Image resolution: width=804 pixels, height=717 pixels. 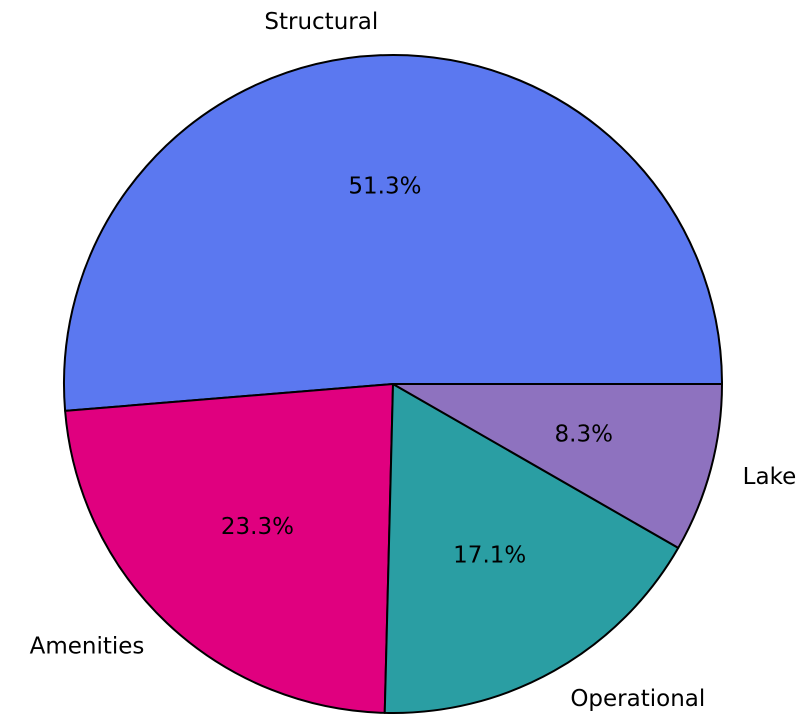 I want to click on slice-percent-label: 17.1%, so click(x=489, y=556).